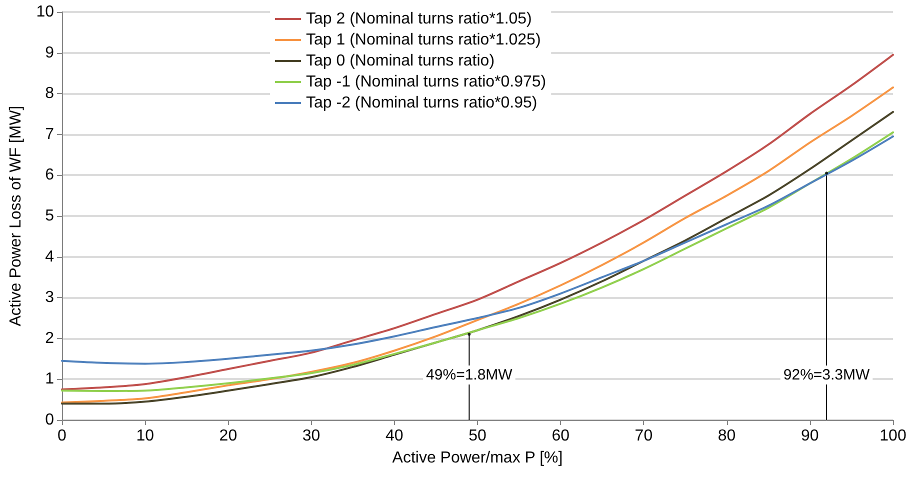  I want to click on legend-label: Tap 1 (Nominal turns ratio*1.025), so click(423, 40).